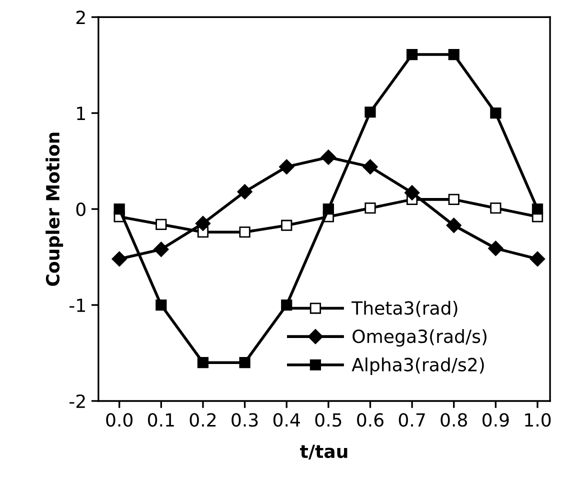 This screenshot has height=489, width=579. What do you see at coordinates (81, 209) in the screenshot?
I see `y-tick-label: 0` at bounding box center [81, 209].